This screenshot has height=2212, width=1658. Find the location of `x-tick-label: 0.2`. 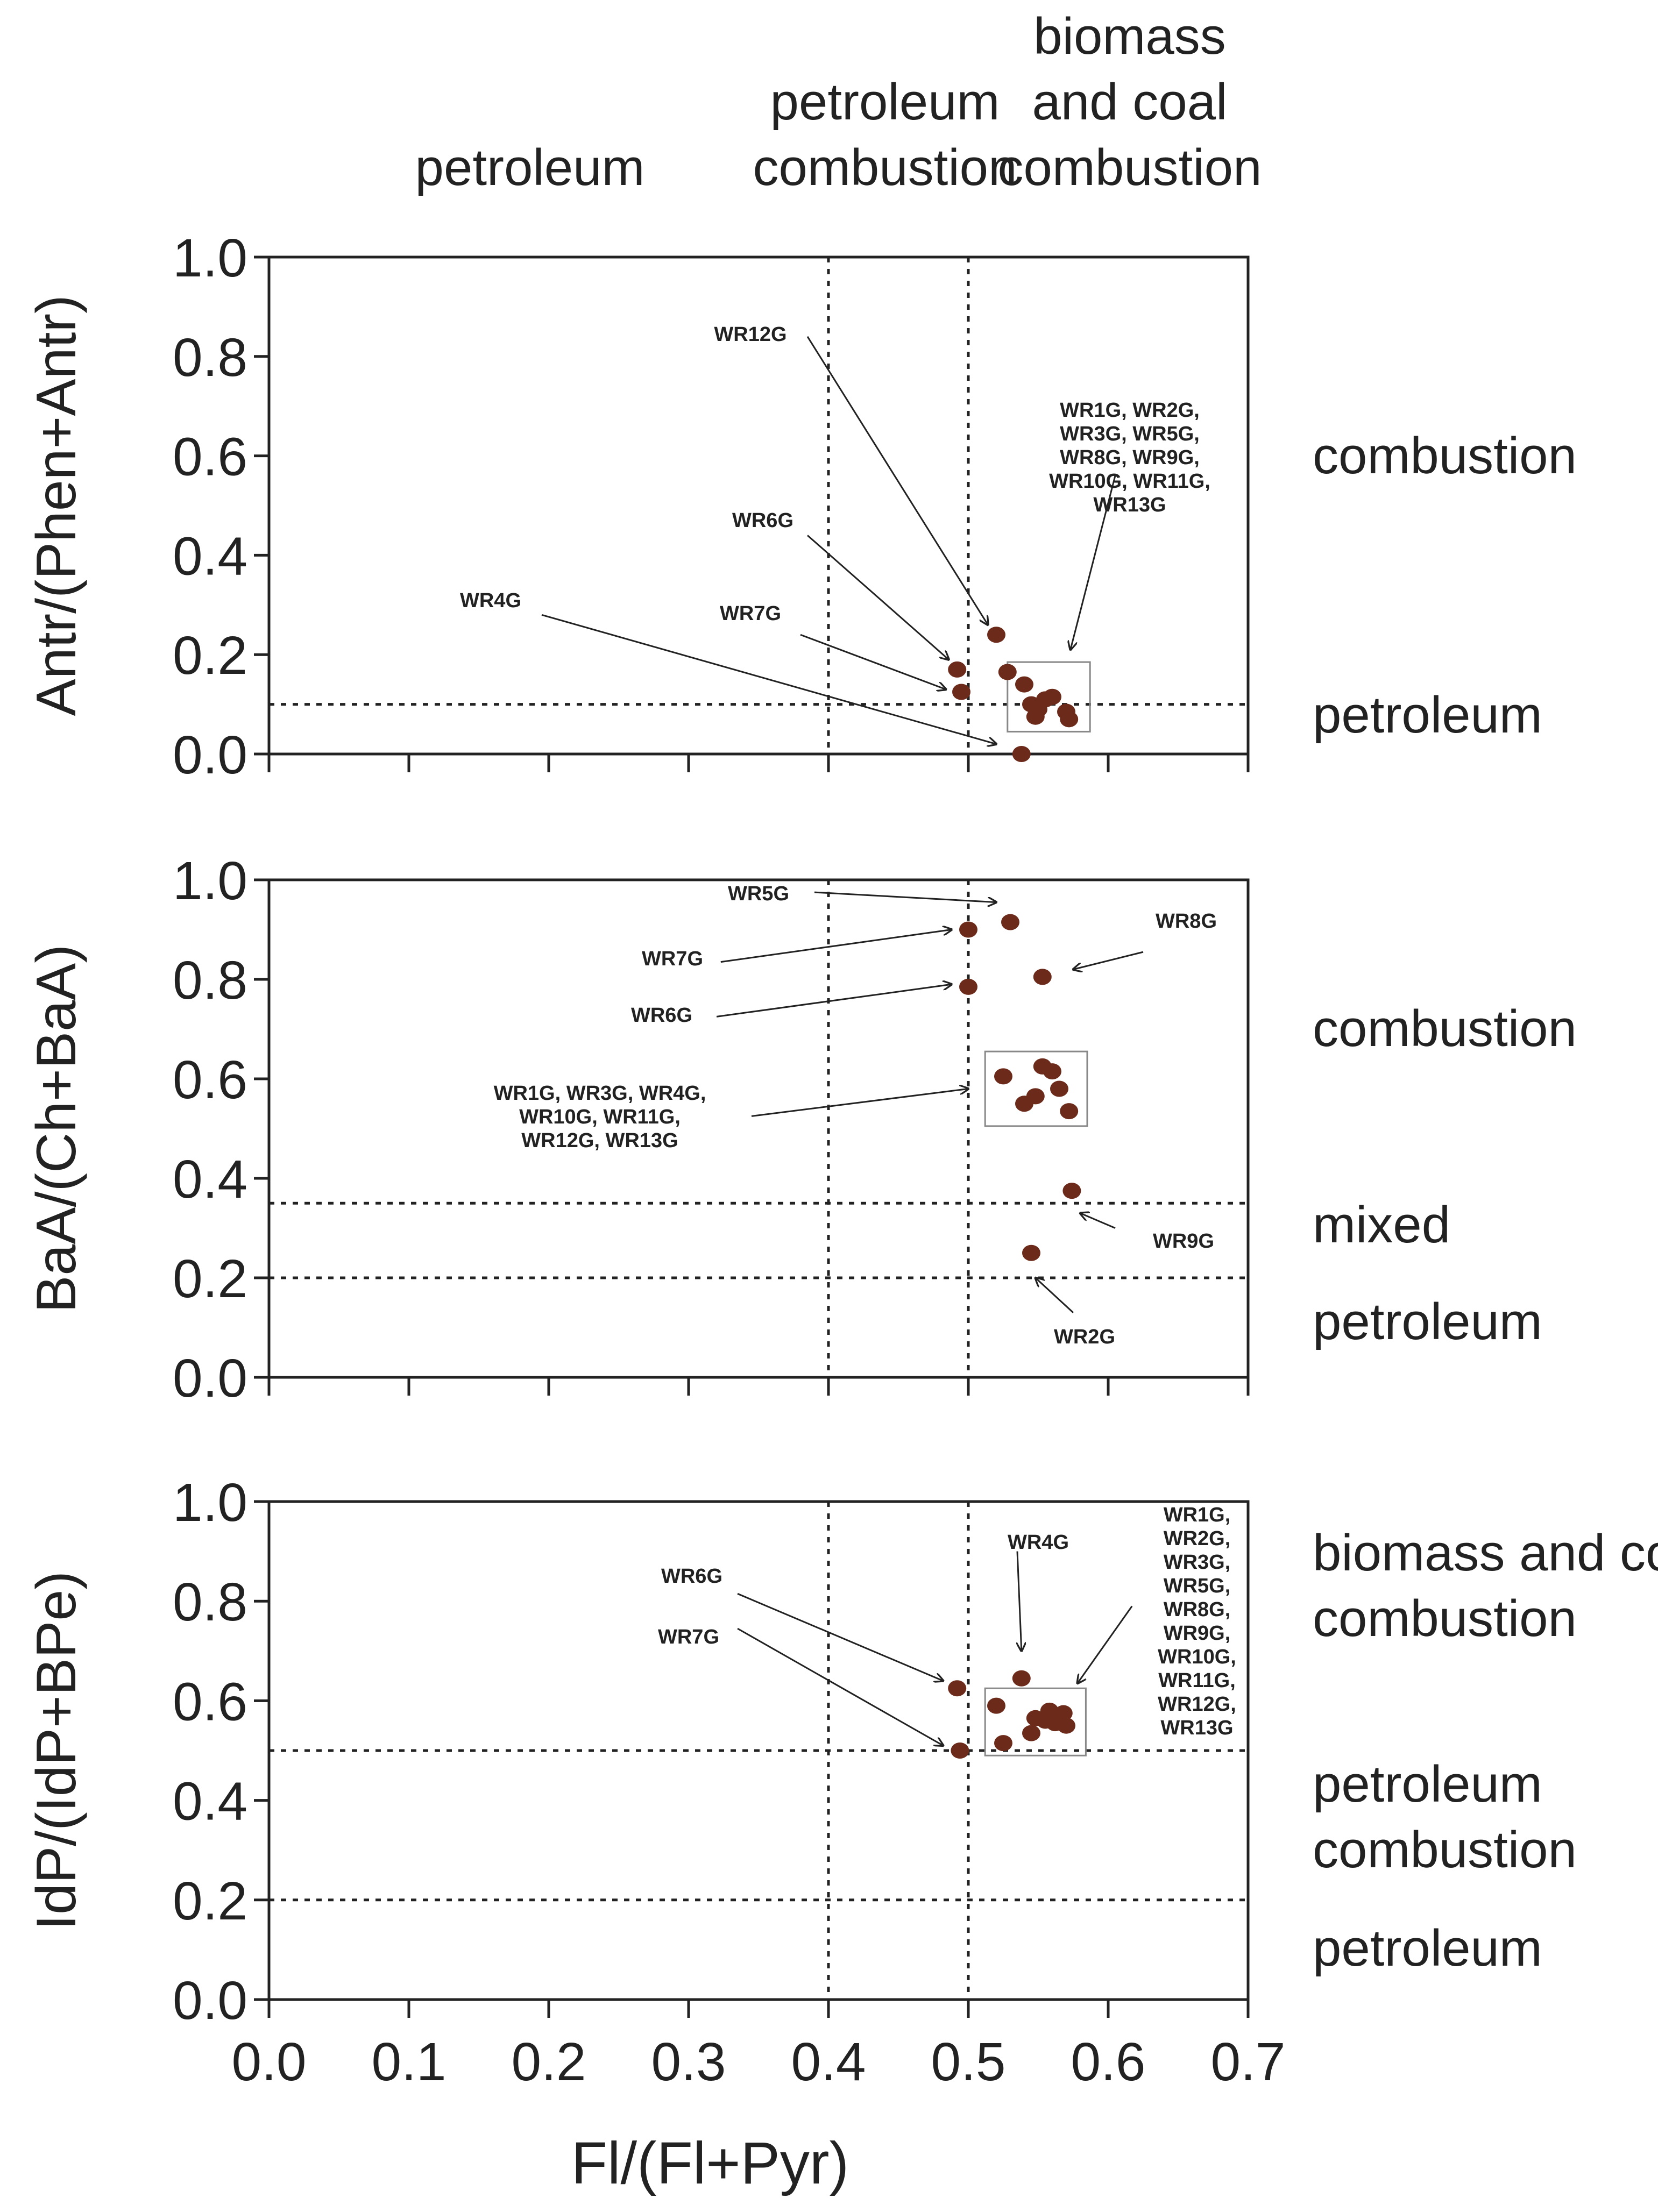

x-tick-label: 0.2 is located at coordinates (548, 2062).